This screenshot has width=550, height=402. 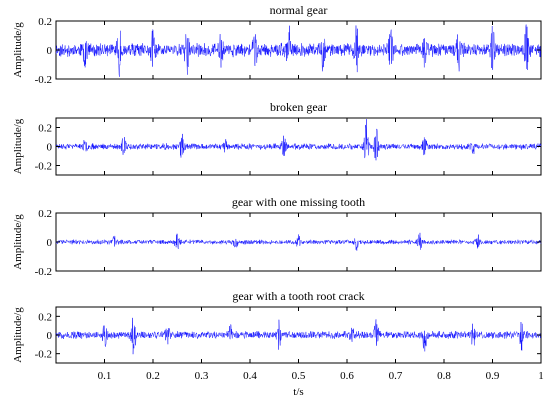 I want to click on x-tick-label: 0.2, so click(x=153, y=376).